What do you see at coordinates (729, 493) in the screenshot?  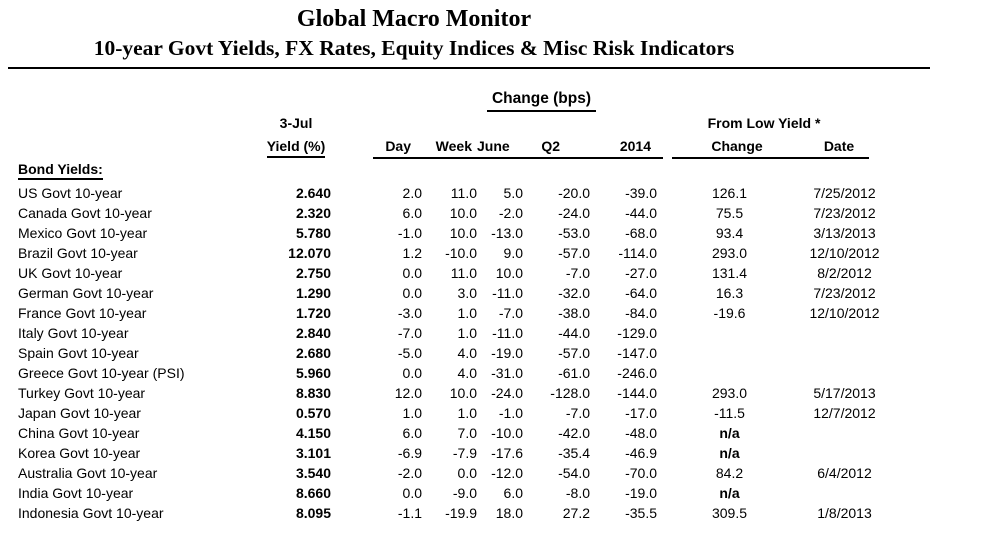 I see `table-cell: n/a` at bounding box center [729, 493].